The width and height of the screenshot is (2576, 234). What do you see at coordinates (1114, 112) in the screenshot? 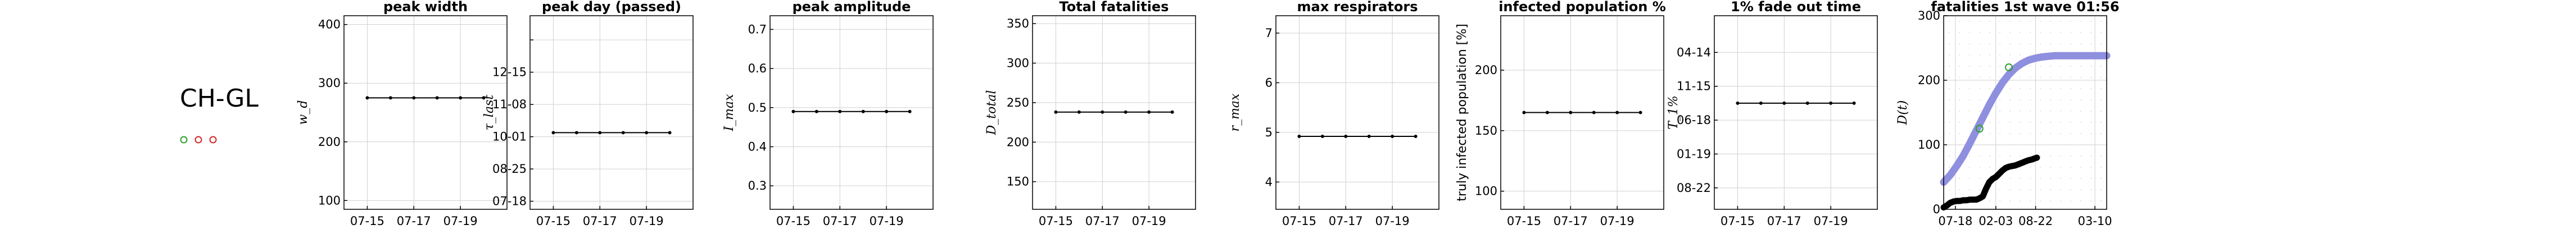
I see `axes-frame` at bounding box center [1114, 112].